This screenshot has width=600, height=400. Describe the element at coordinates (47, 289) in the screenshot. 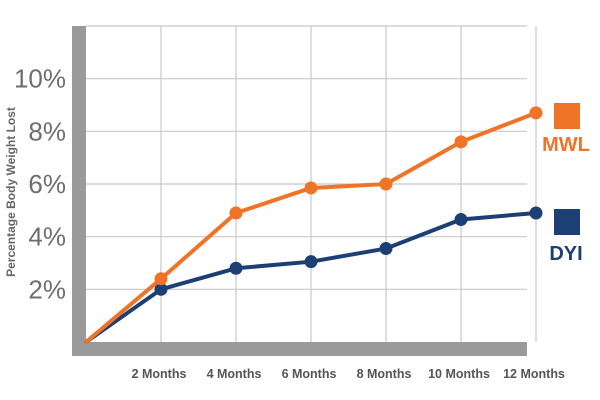

I see `y-tick-label: 2%` at that location.